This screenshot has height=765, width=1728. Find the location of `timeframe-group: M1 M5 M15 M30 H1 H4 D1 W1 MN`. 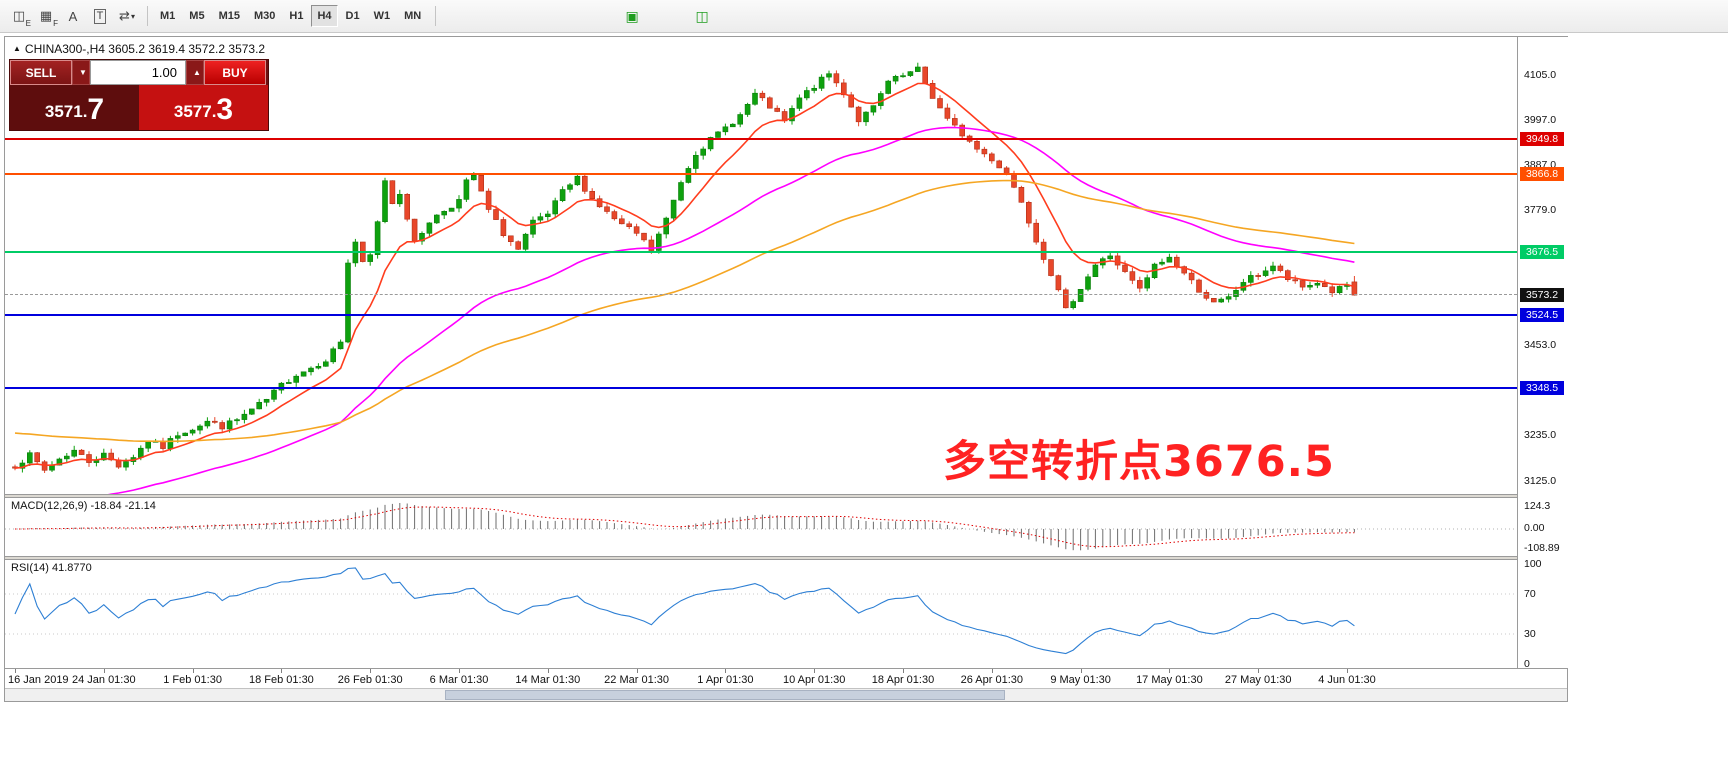

timeframe-group: M1 M5 M15 M30 H1 H4 D1 W1 MN is located at coordinates (291, 16).